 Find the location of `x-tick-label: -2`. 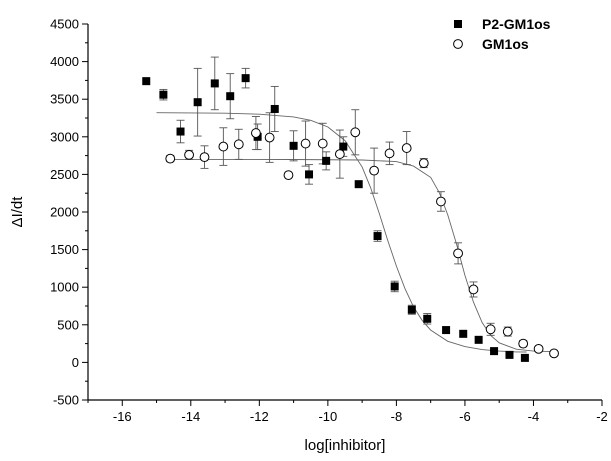

x-tick-label: -2 is located at coordinates (602, 416).